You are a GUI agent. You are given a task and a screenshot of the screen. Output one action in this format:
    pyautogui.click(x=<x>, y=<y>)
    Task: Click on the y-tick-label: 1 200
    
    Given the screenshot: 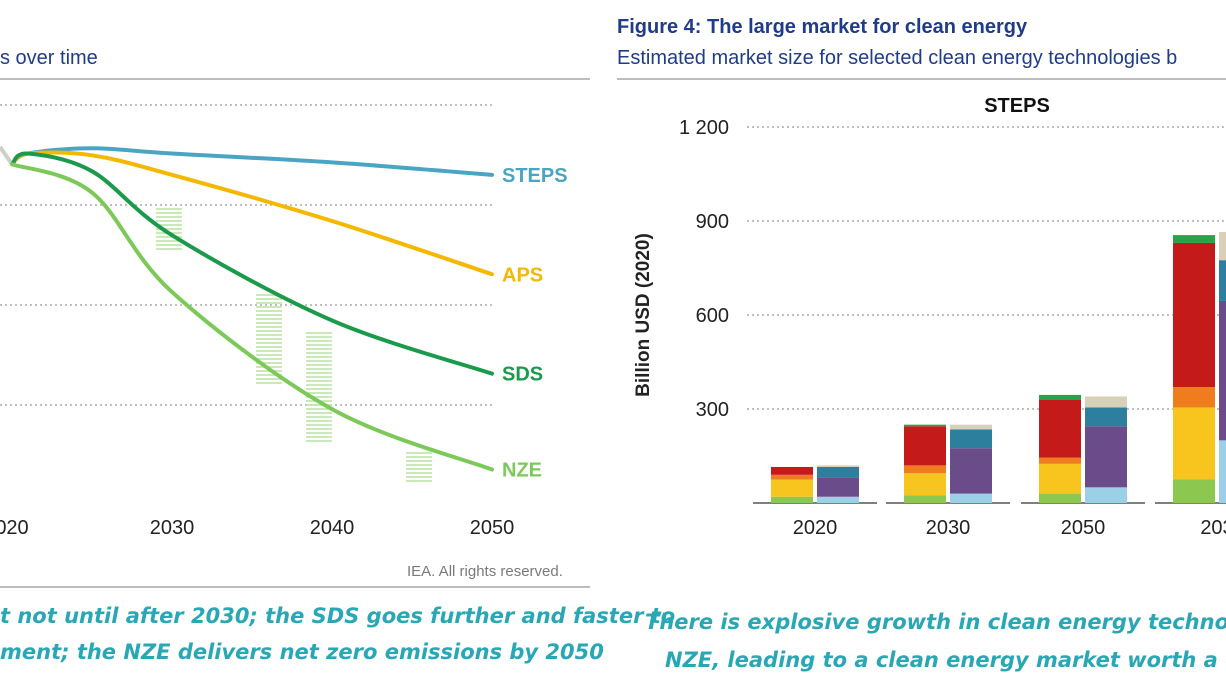 What is the action you would take?
    pyautogui.click(x=704, y=128)
    